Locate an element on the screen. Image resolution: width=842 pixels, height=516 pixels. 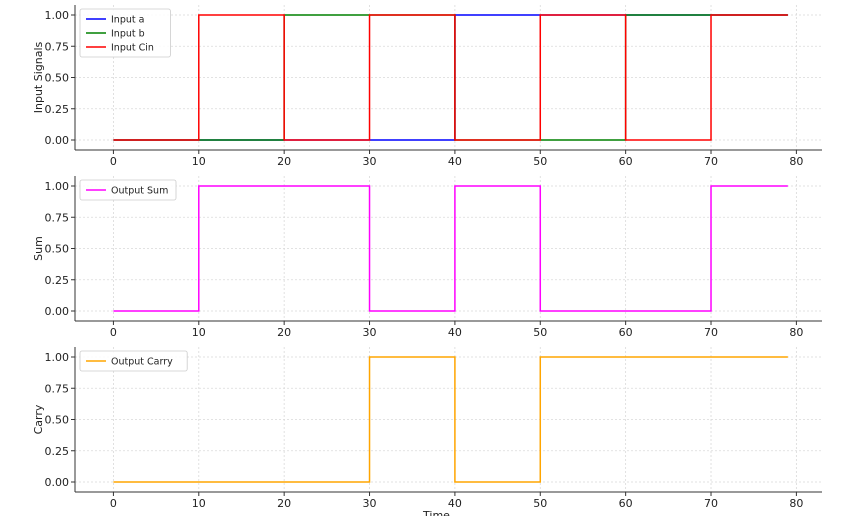
legend: Output Carry is located at coordinates (133, 361).